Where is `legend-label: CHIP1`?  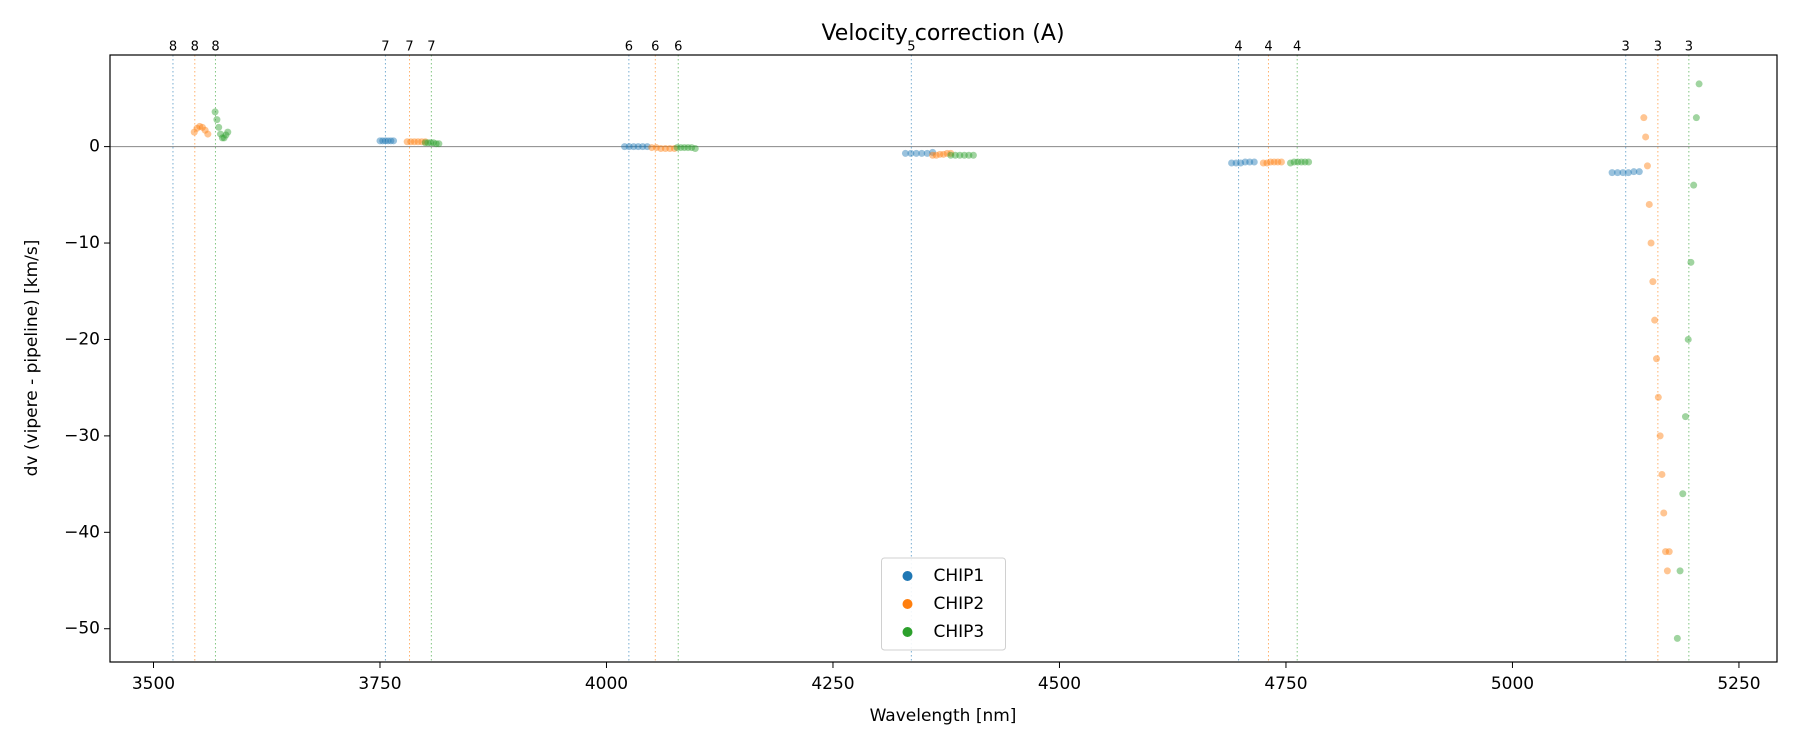 legend-label: CHIP1 is located at coordinates (959, 576).